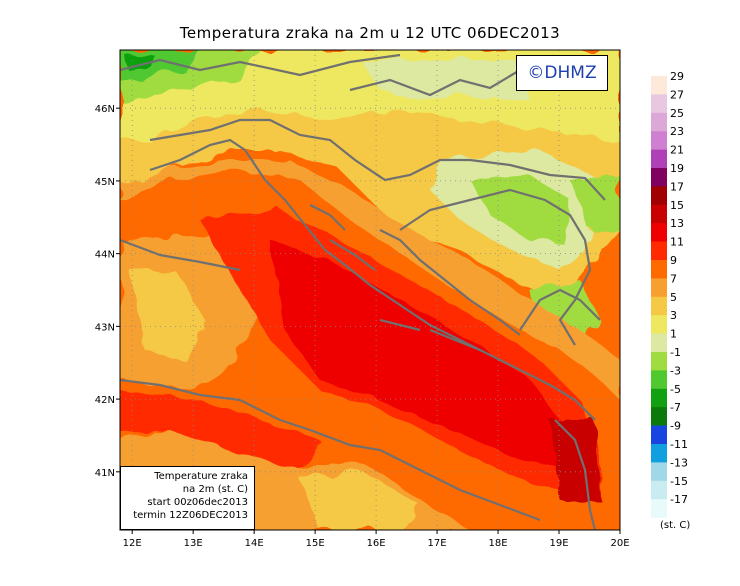 Image resolution: width=740 pixels, height=586 pixels. Describe the element at coordinates (105, 400) in the screenshot. I see `lat-label: 42N` at that location.